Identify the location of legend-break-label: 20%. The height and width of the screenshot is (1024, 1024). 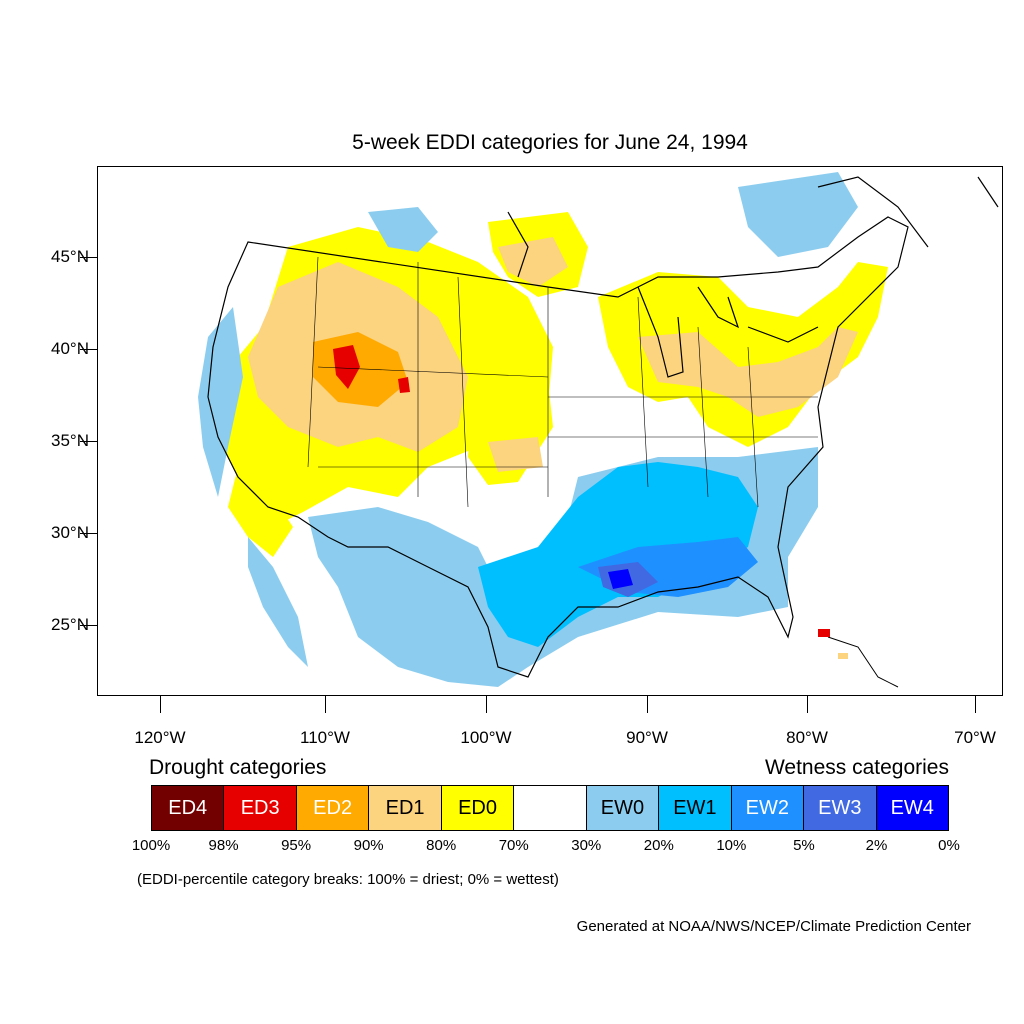
(658, 845).